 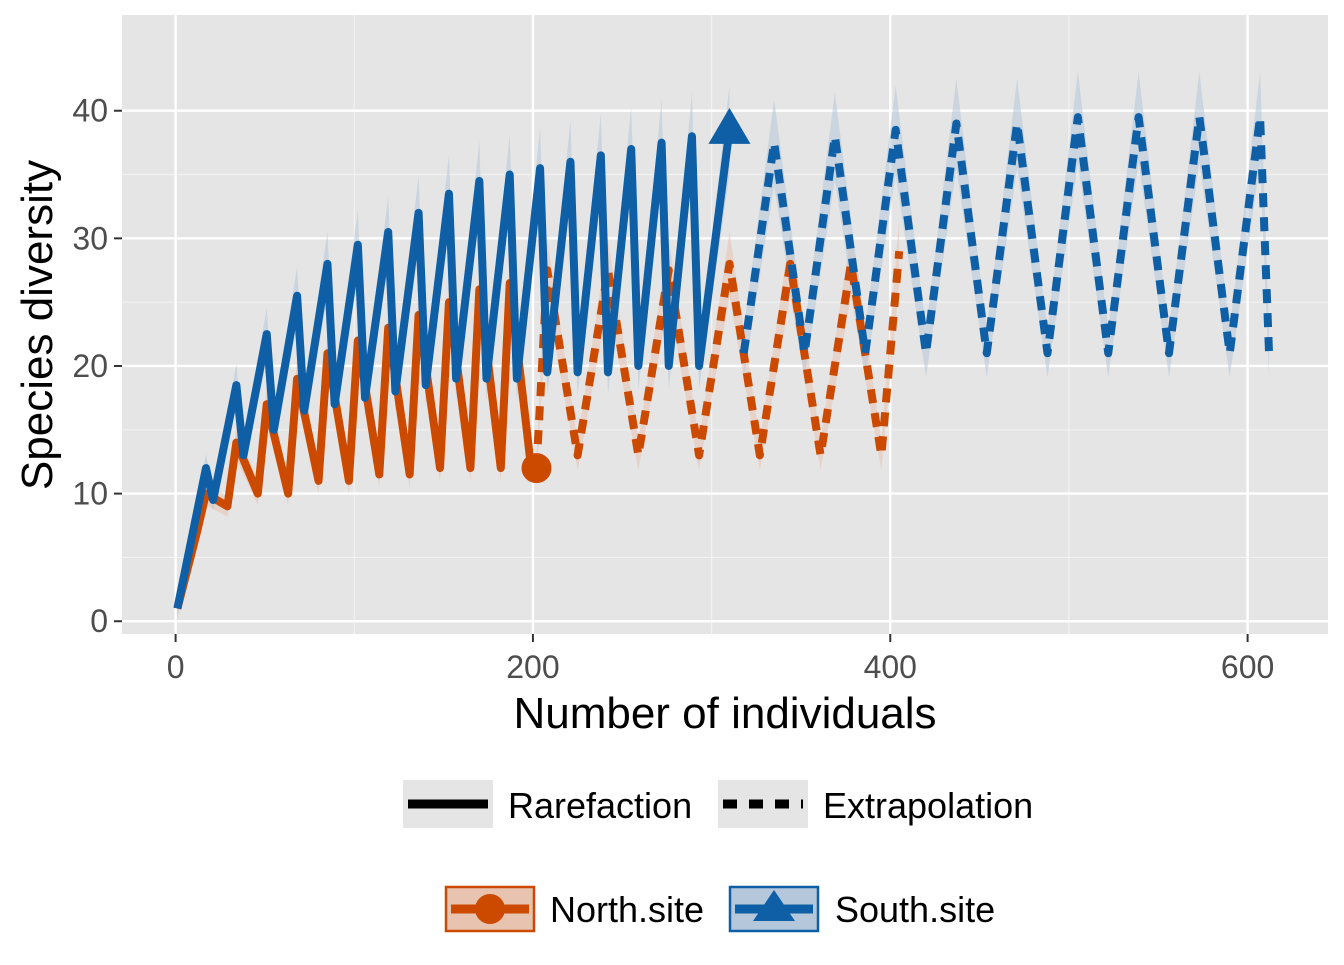 I want to click on x-tick-label: 400, so click(x=890, y=667).